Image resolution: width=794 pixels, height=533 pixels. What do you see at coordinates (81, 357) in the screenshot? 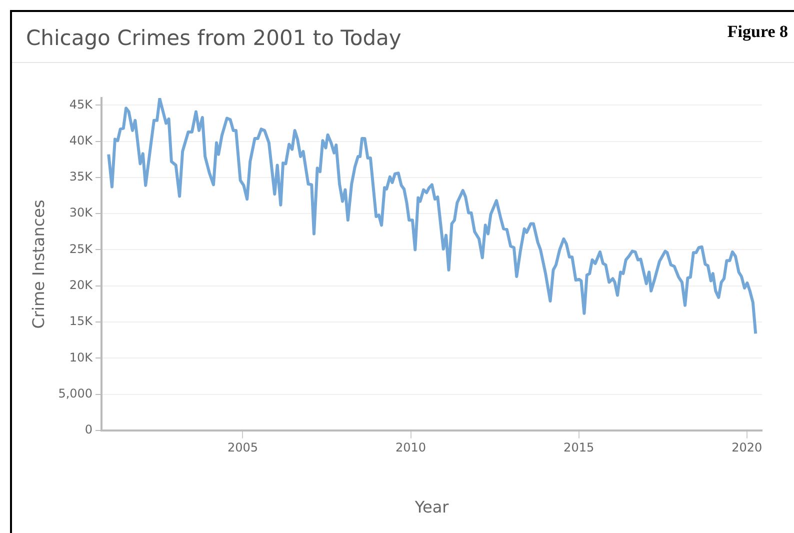
I see `y-tick-label: 10K` at bounding box center [81, 357].